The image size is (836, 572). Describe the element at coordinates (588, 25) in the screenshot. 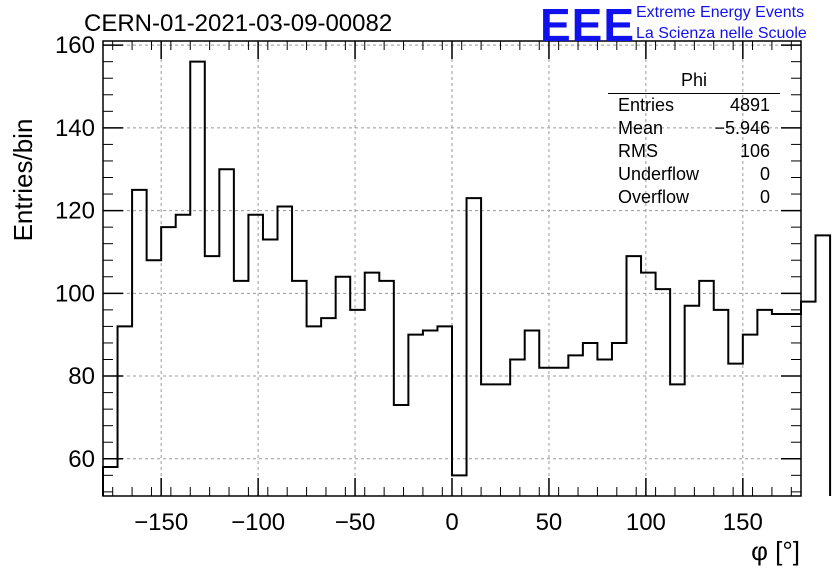

I see `eee-logo: EEE` at that location.